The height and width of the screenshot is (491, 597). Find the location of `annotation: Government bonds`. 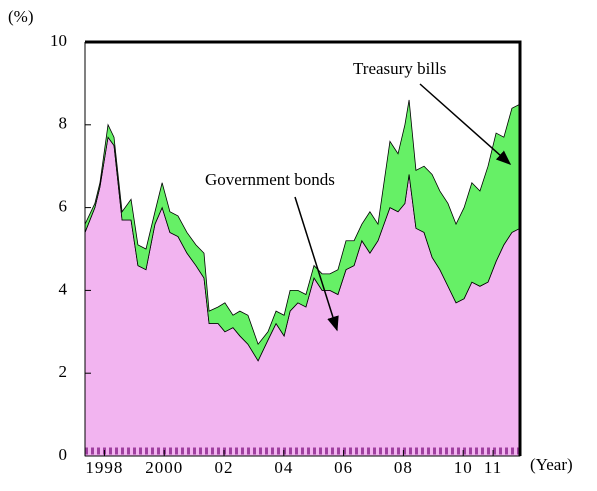

annotation: Government bonds is located at coordinates (270, 179).